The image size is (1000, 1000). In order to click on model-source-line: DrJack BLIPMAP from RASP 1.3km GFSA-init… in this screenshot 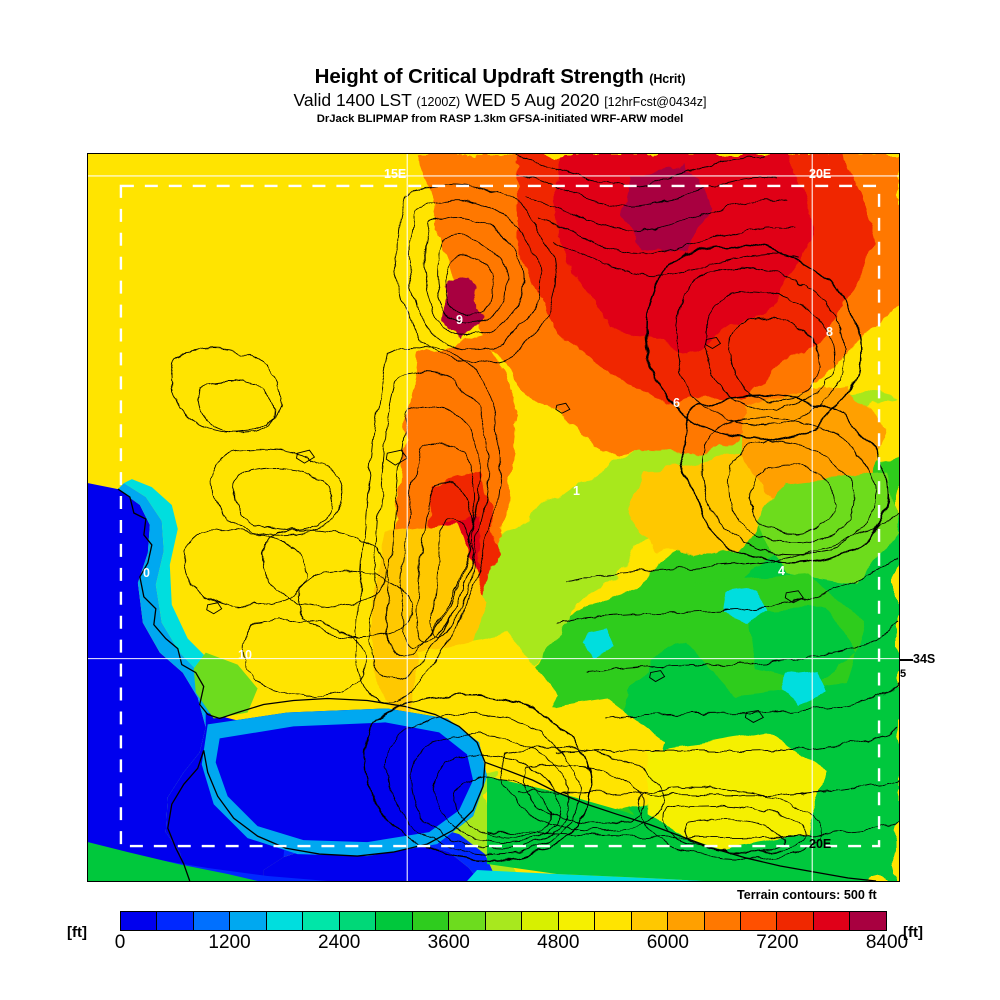, I will do `click(500, 118)`.